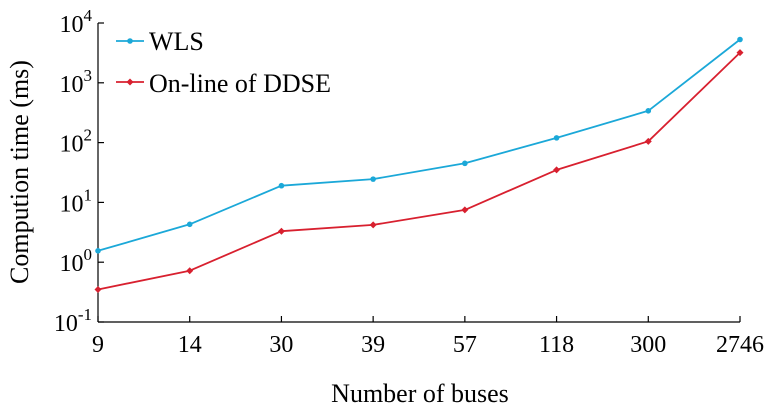 The width and height of the screenshot is (773, 415). Describe the element at coordinates (373, 345) in the screenshot. I see `x-tick-label: 39` at that location.